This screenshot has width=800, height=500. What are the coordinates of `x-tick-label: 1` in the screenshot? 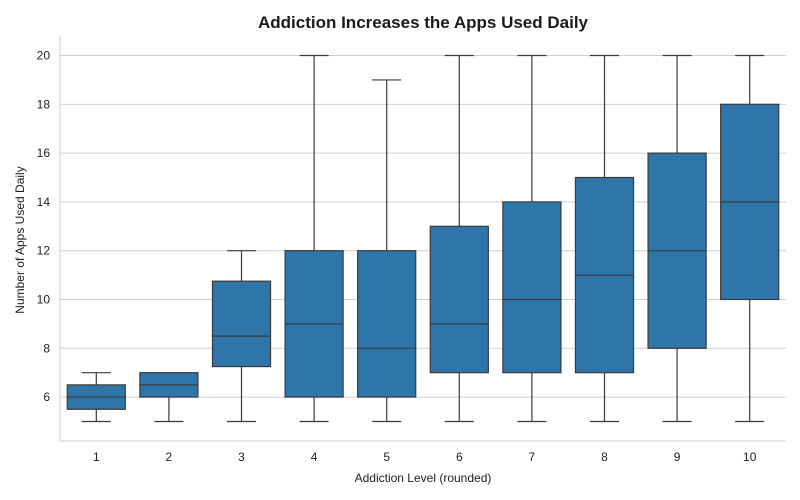 It's located at (96, 457).